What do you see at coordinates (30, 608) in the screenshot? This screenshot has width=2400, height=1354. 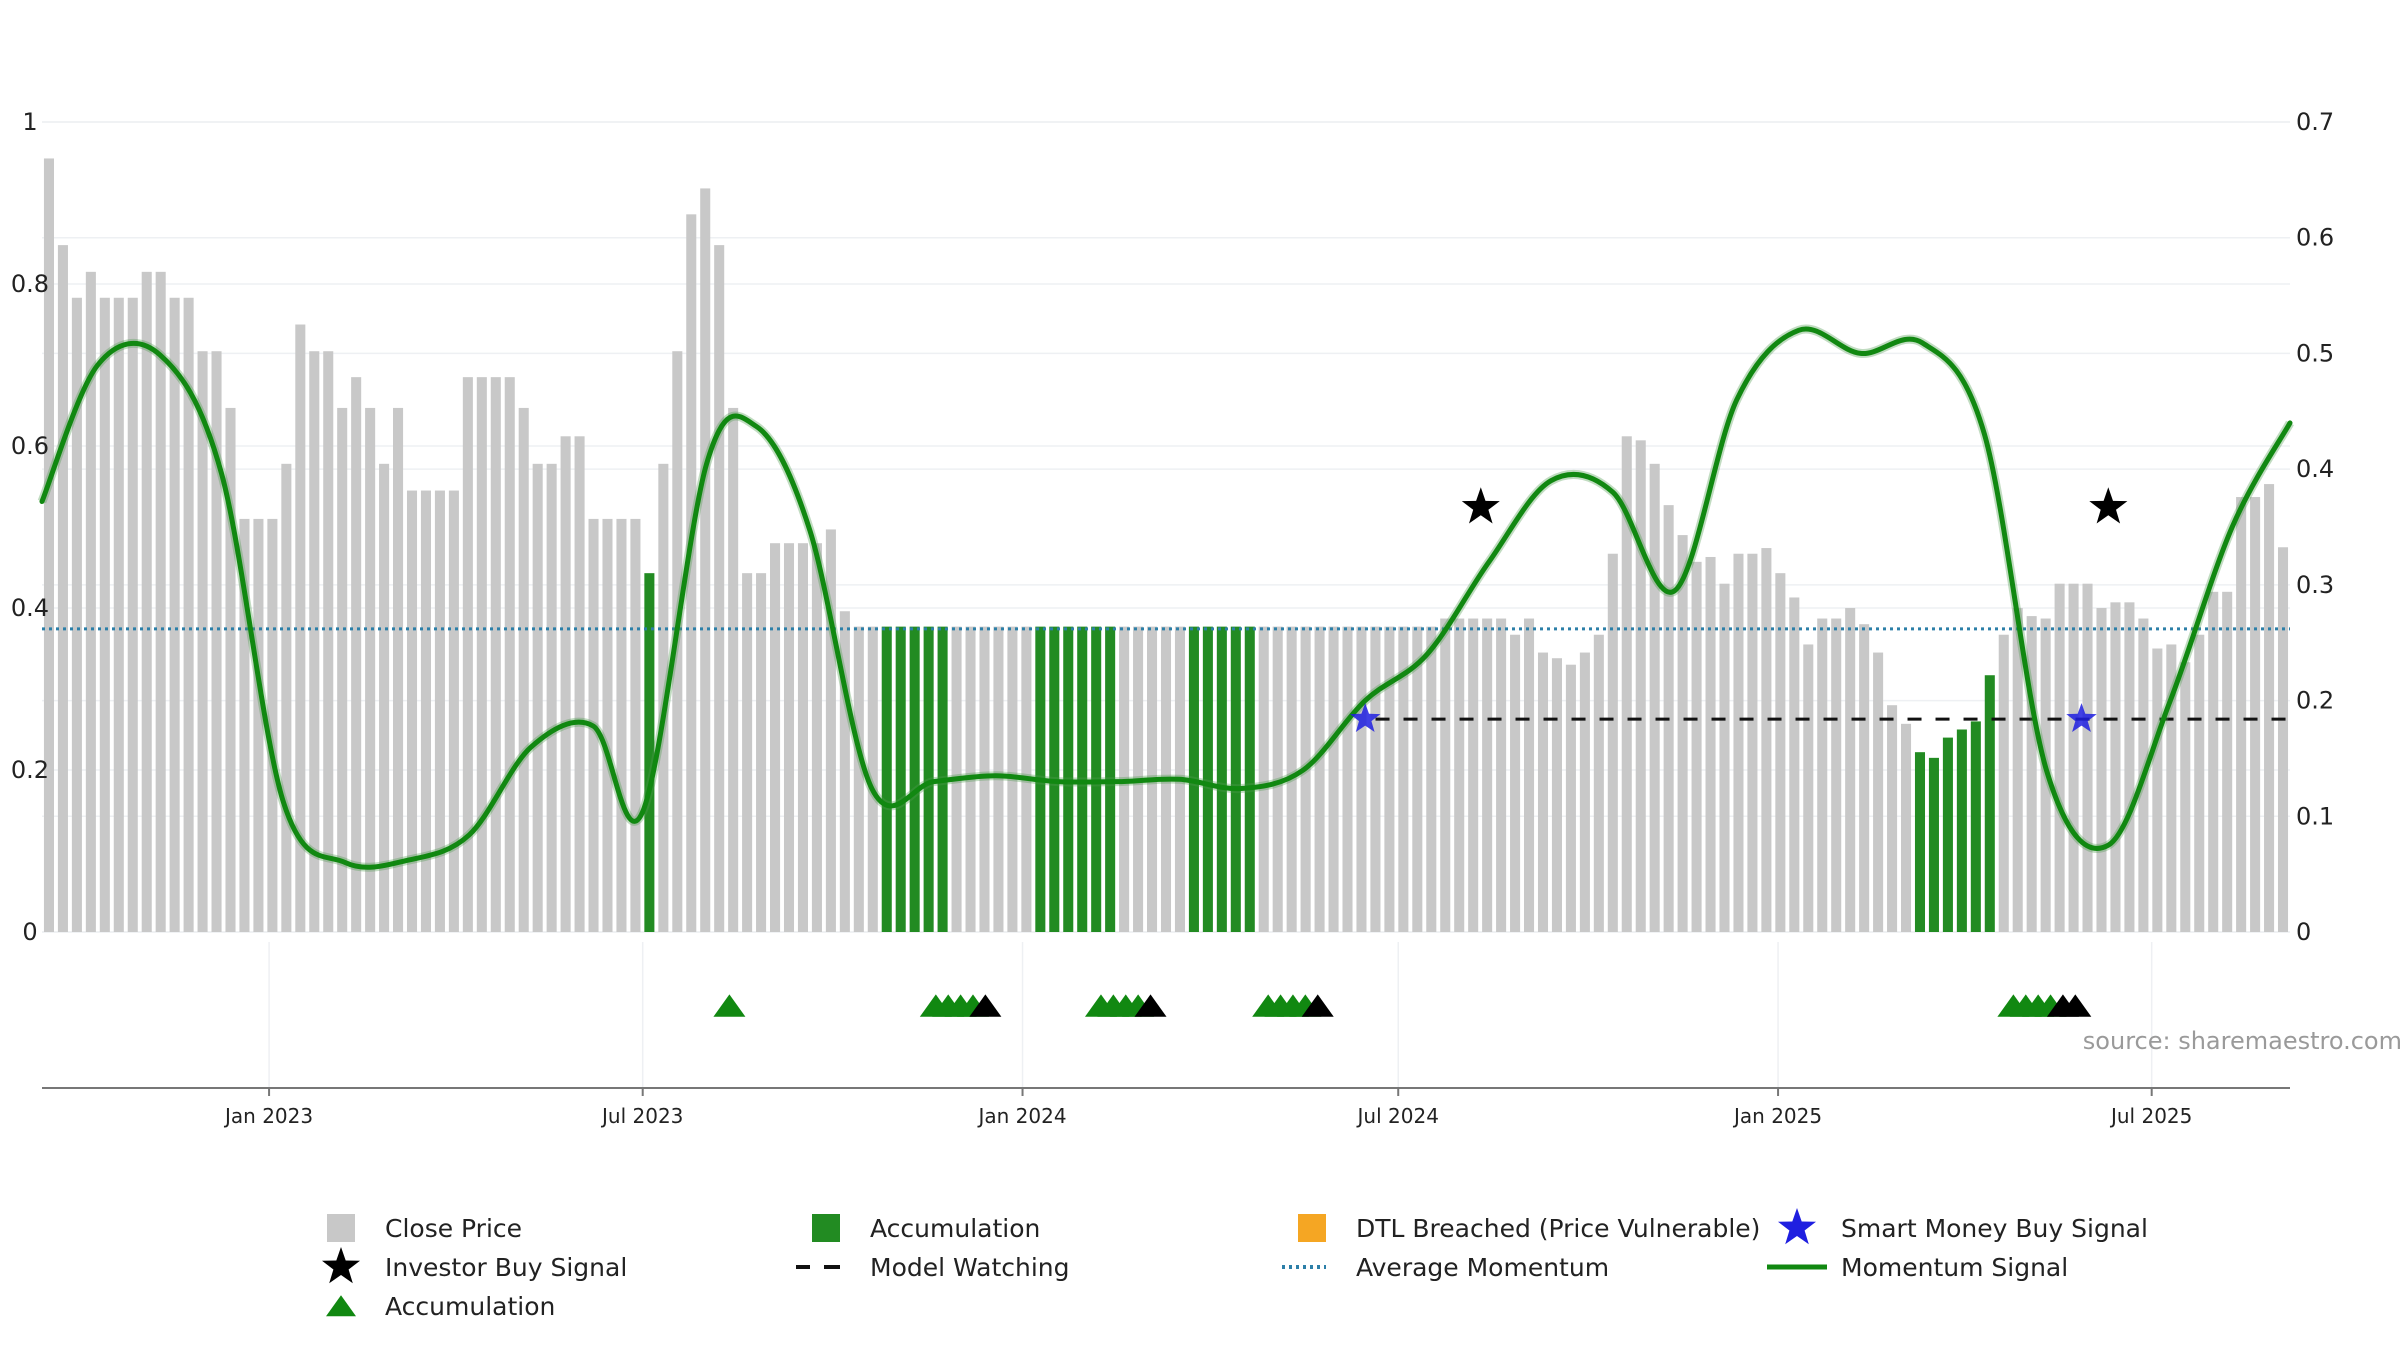 I see `left-tick-label: 0.4` at bounding box center [30, 608].